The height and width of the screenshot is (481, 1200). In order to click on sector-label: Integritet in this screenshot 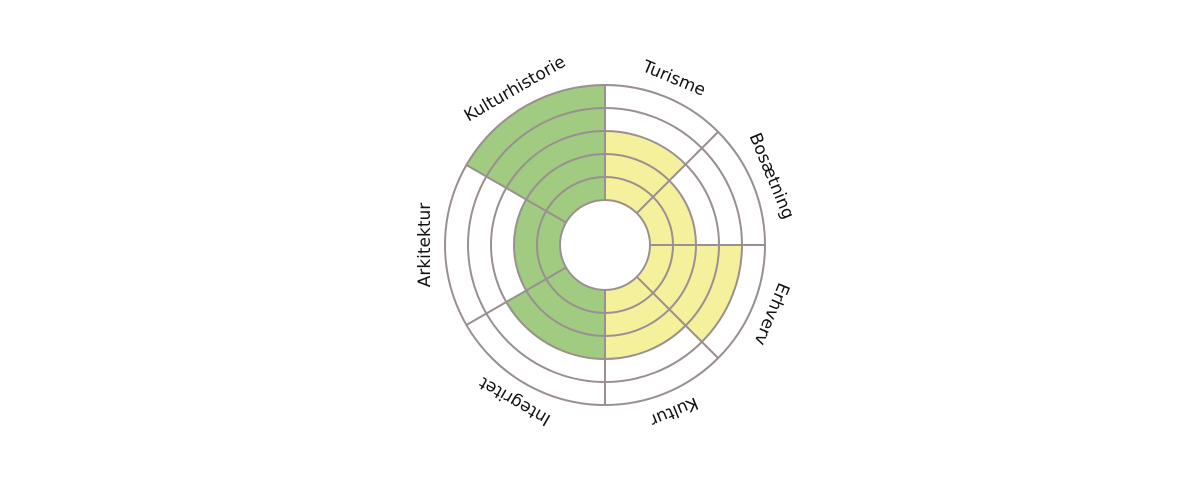, I will do `click(514, 400)`.